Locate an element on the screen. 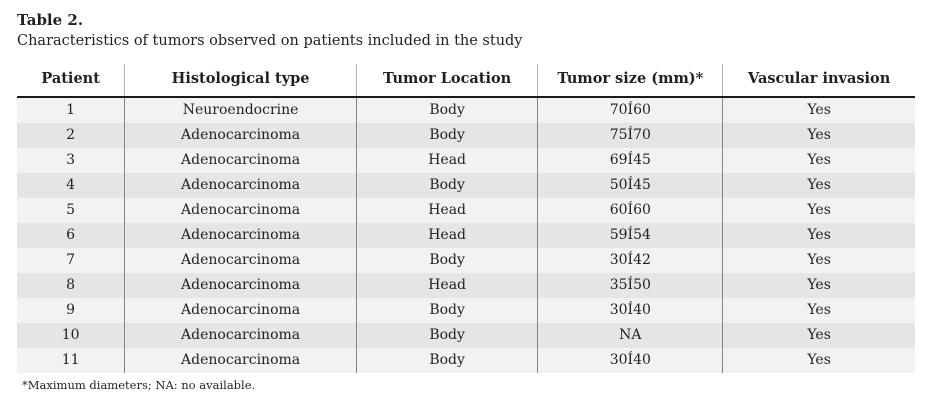 This screenshot has height=409, width=930. table-row: 2 Adenocarcinoma Body 75Í70 Yes is located at coordinates (466, 135).